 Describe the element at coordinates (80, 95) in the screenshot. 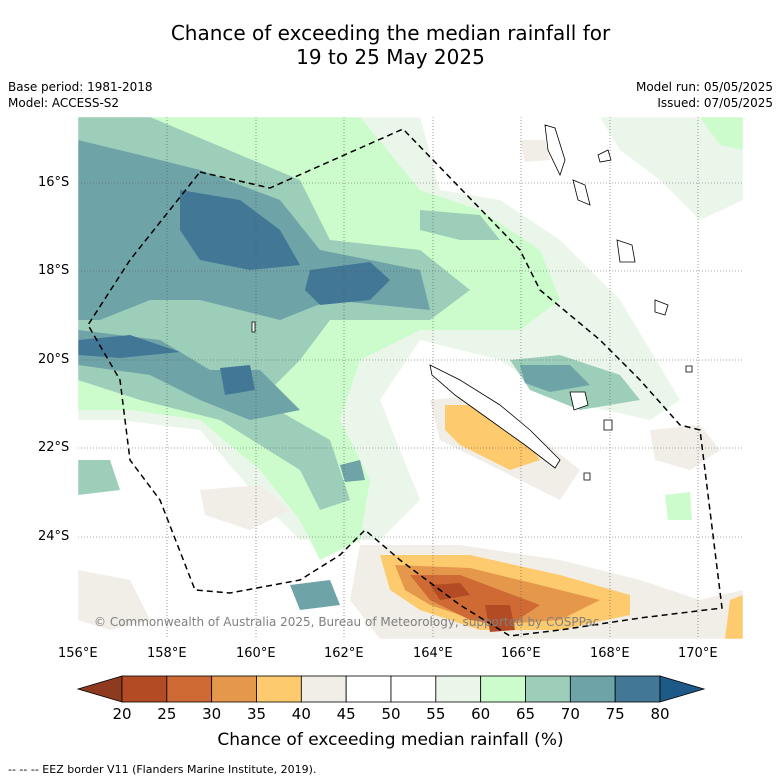

I see `model-info: Base period: 1981-2018 Model: ACCESS-S2` at that location.